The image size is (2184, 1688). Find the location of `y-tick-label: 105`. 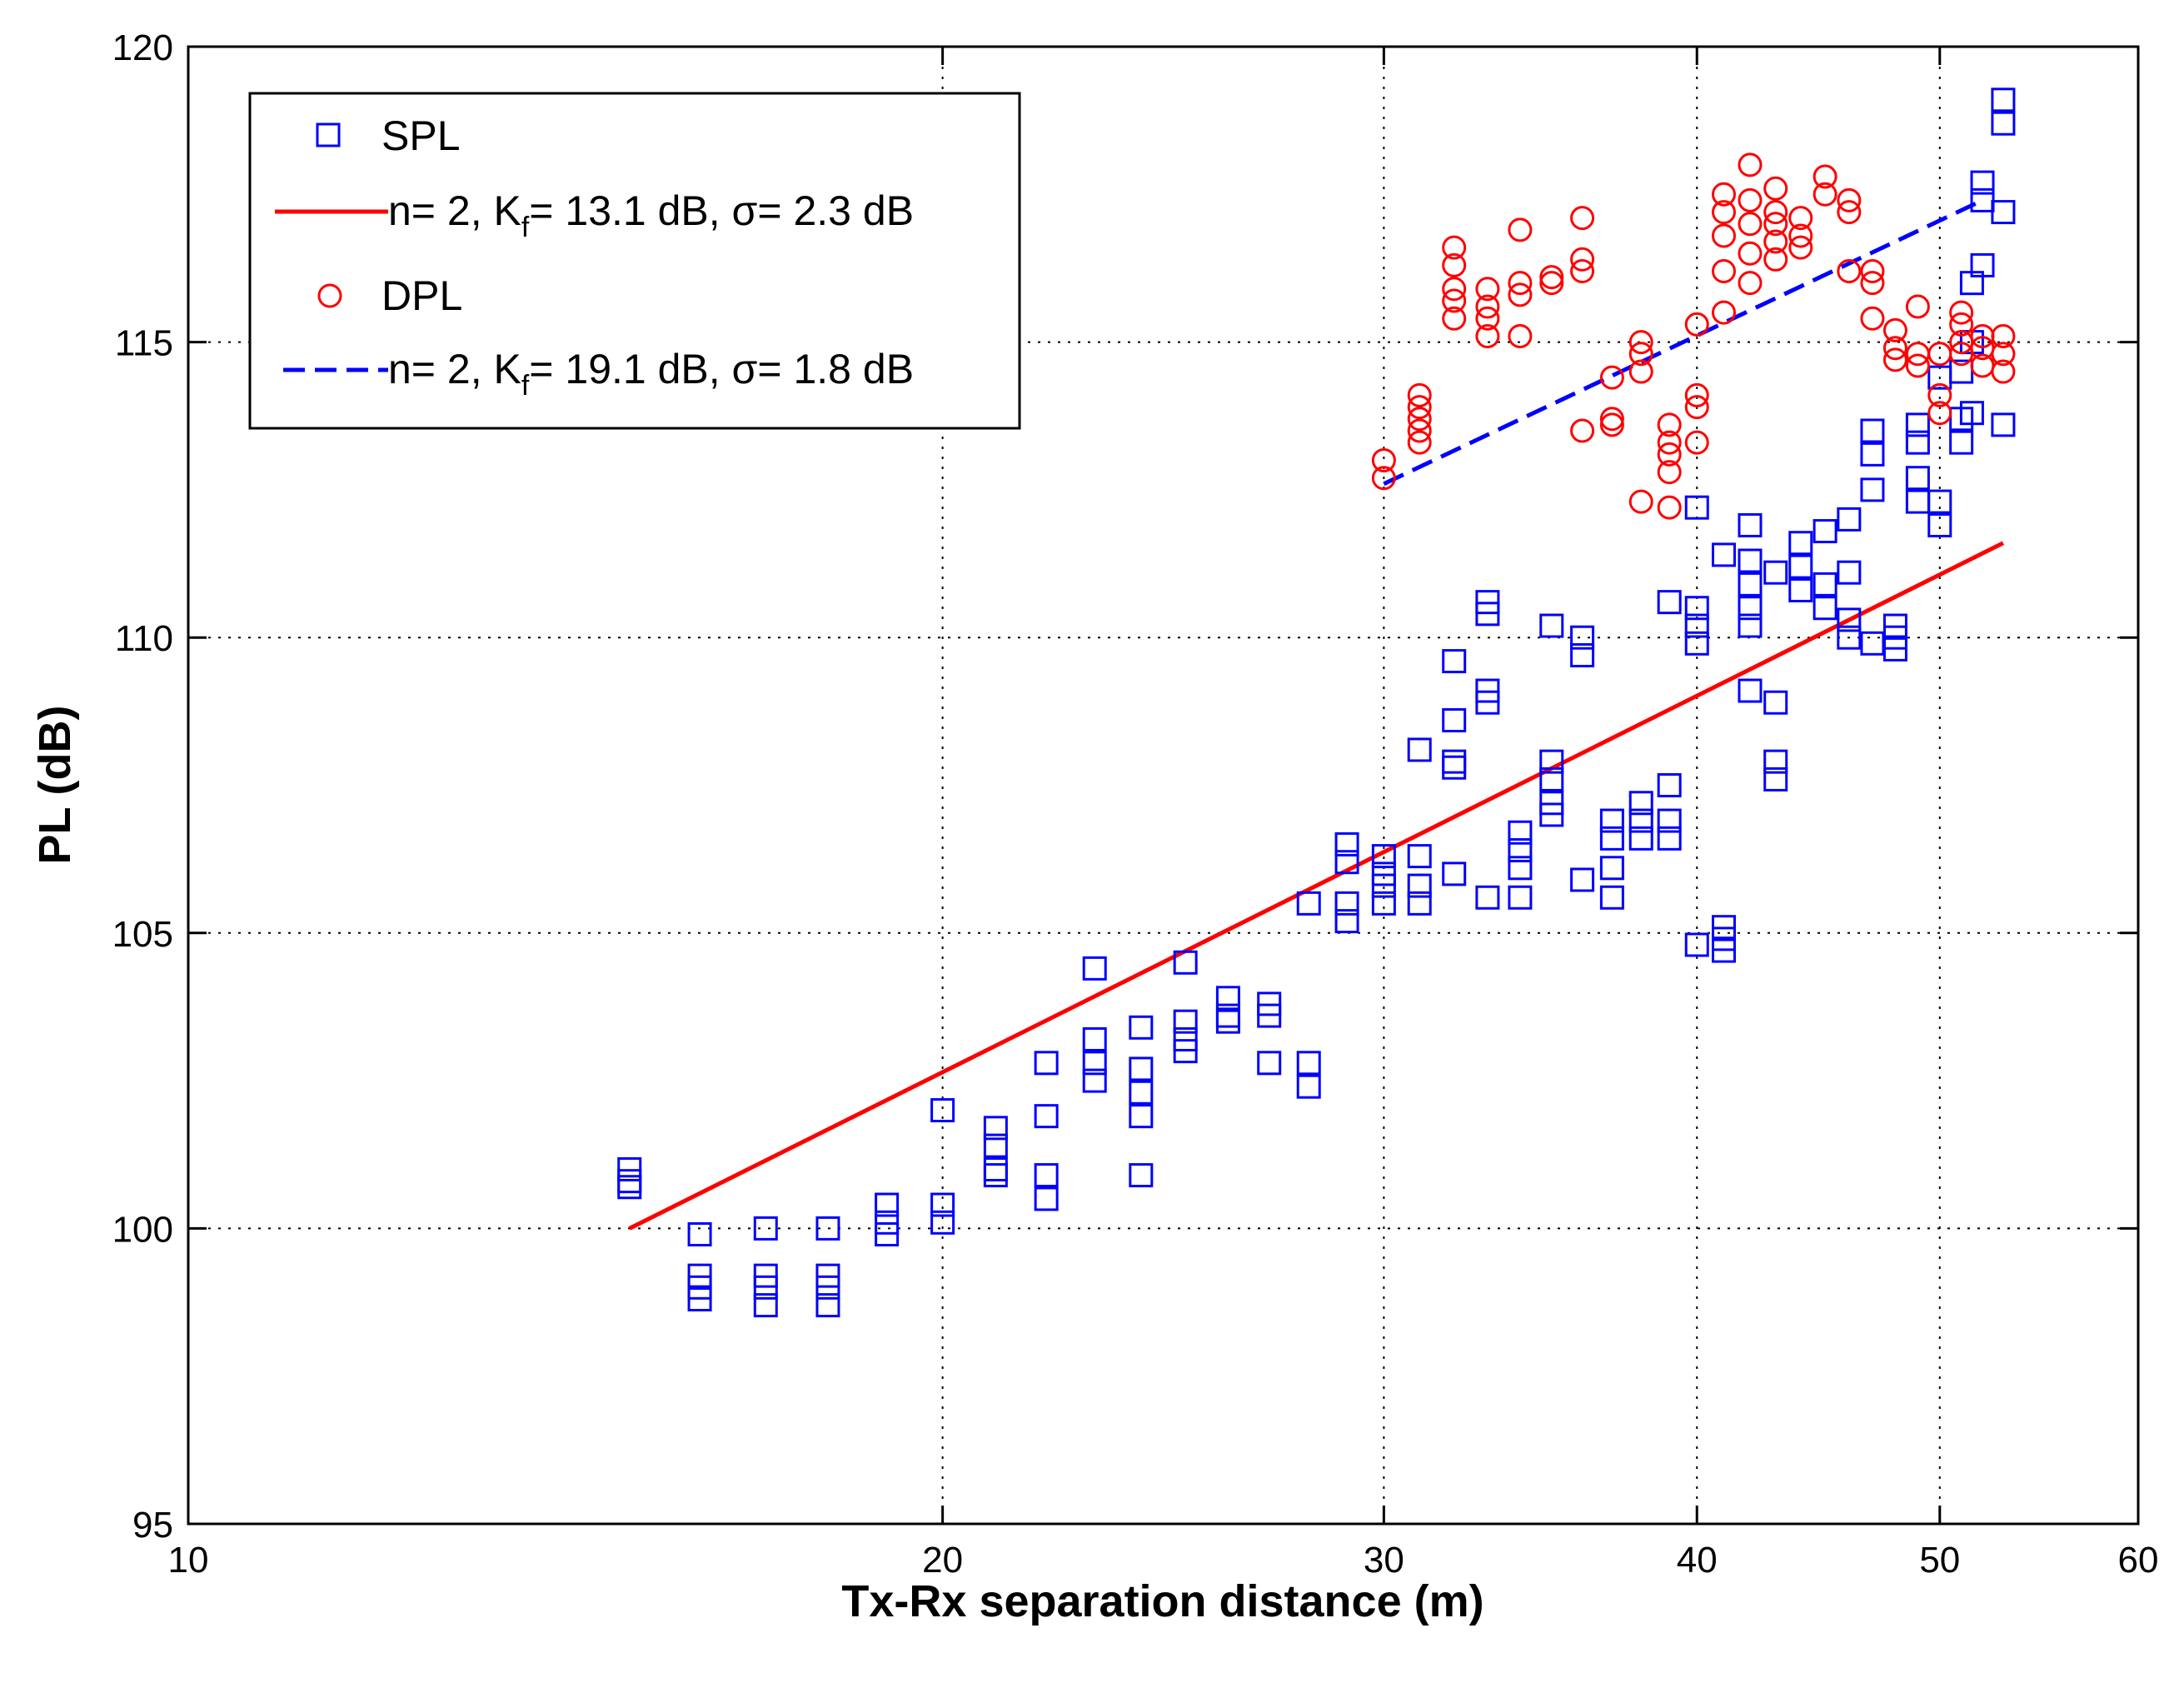

y-tick-label: 105 is located at coordinates (142, 935).